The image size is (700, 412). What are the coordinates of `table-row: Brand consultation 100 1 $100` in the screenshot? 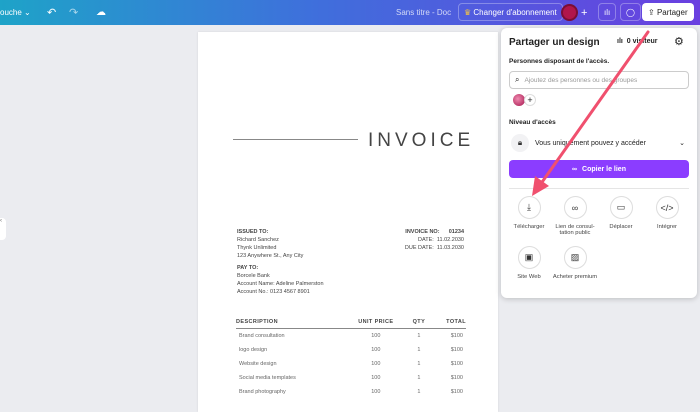 It's located at (351, 336).